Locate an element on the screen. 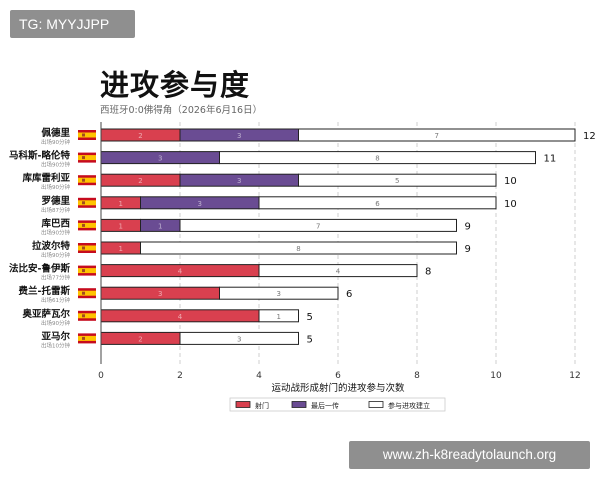 This screenshot has height=480, width=600. player-name: 库库雷利亚 is located at coordinates (45, 178).